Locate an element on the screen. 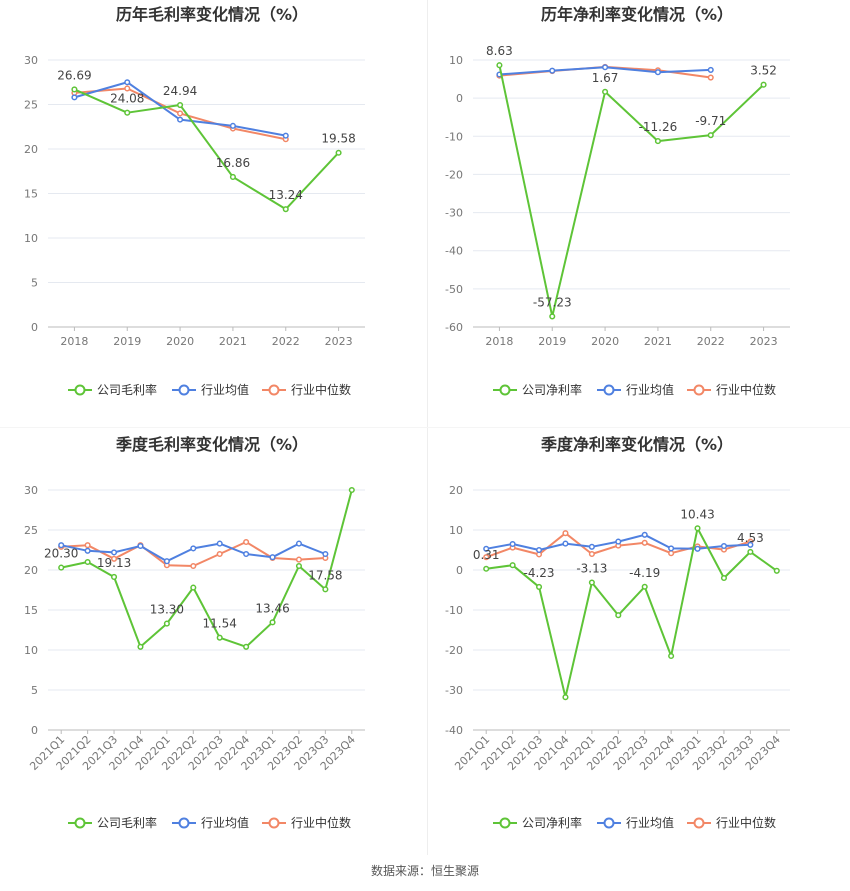 The image size is (850, 891). chart-2-legend-label-industry-avg: 行业均值 is located at coordinates (225, 822).